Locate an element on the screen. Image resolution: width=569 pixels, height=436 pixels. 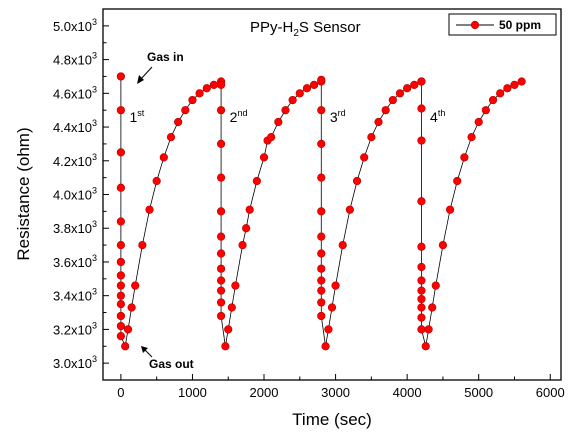
cycle-label: 1st is located at coordinates (136, 116).